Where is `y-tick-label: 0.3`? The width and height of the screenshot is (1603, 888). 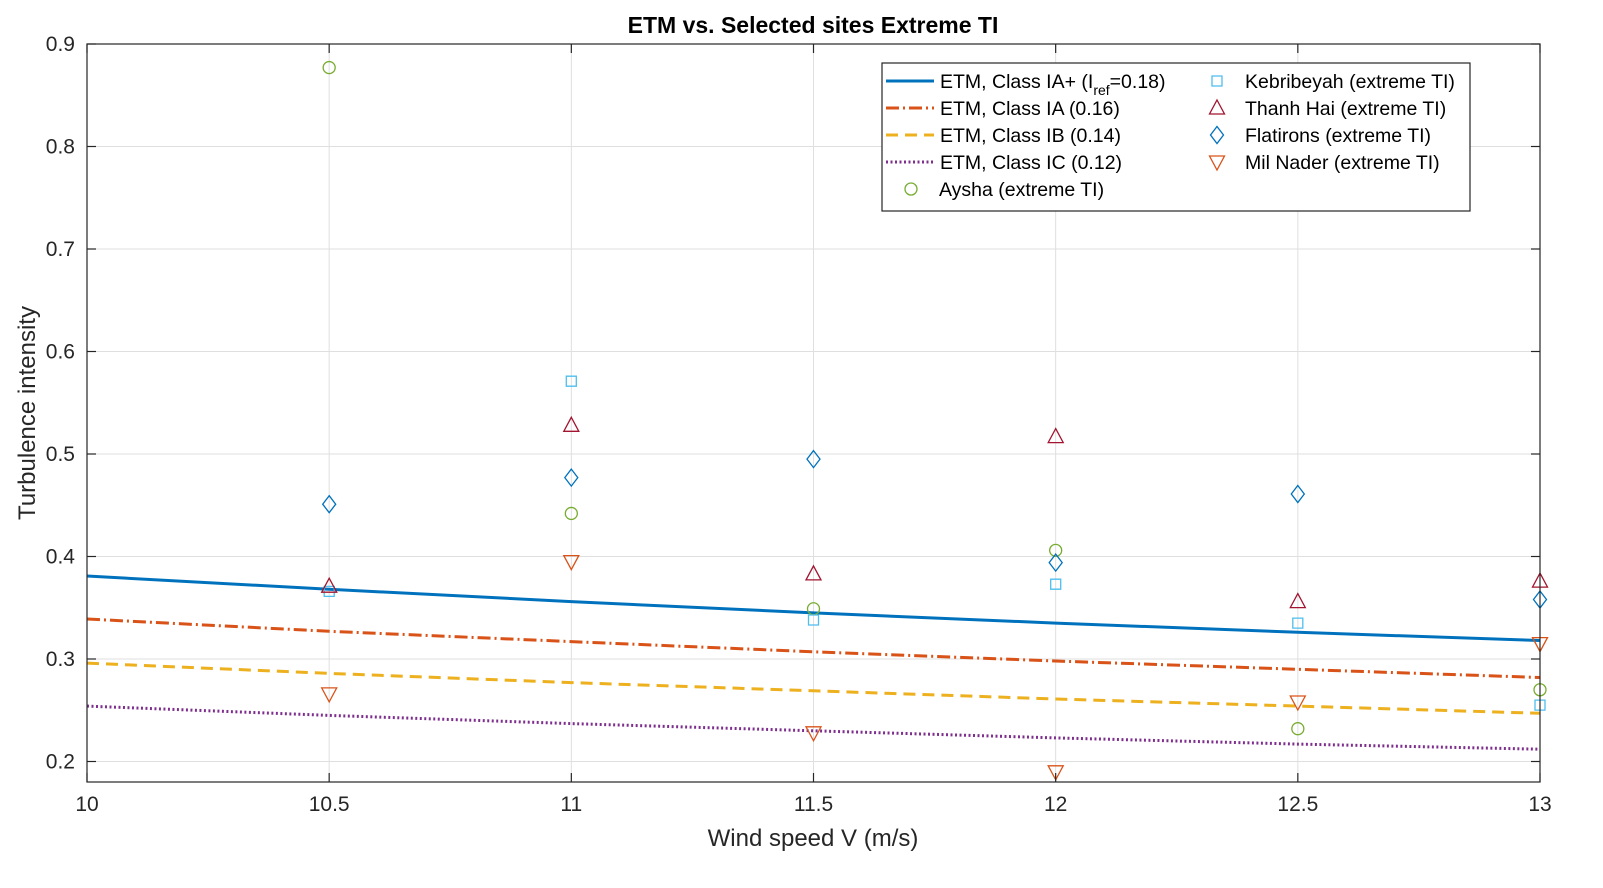 y-tick-label: 0.3 is located at coordinates (60, 659).